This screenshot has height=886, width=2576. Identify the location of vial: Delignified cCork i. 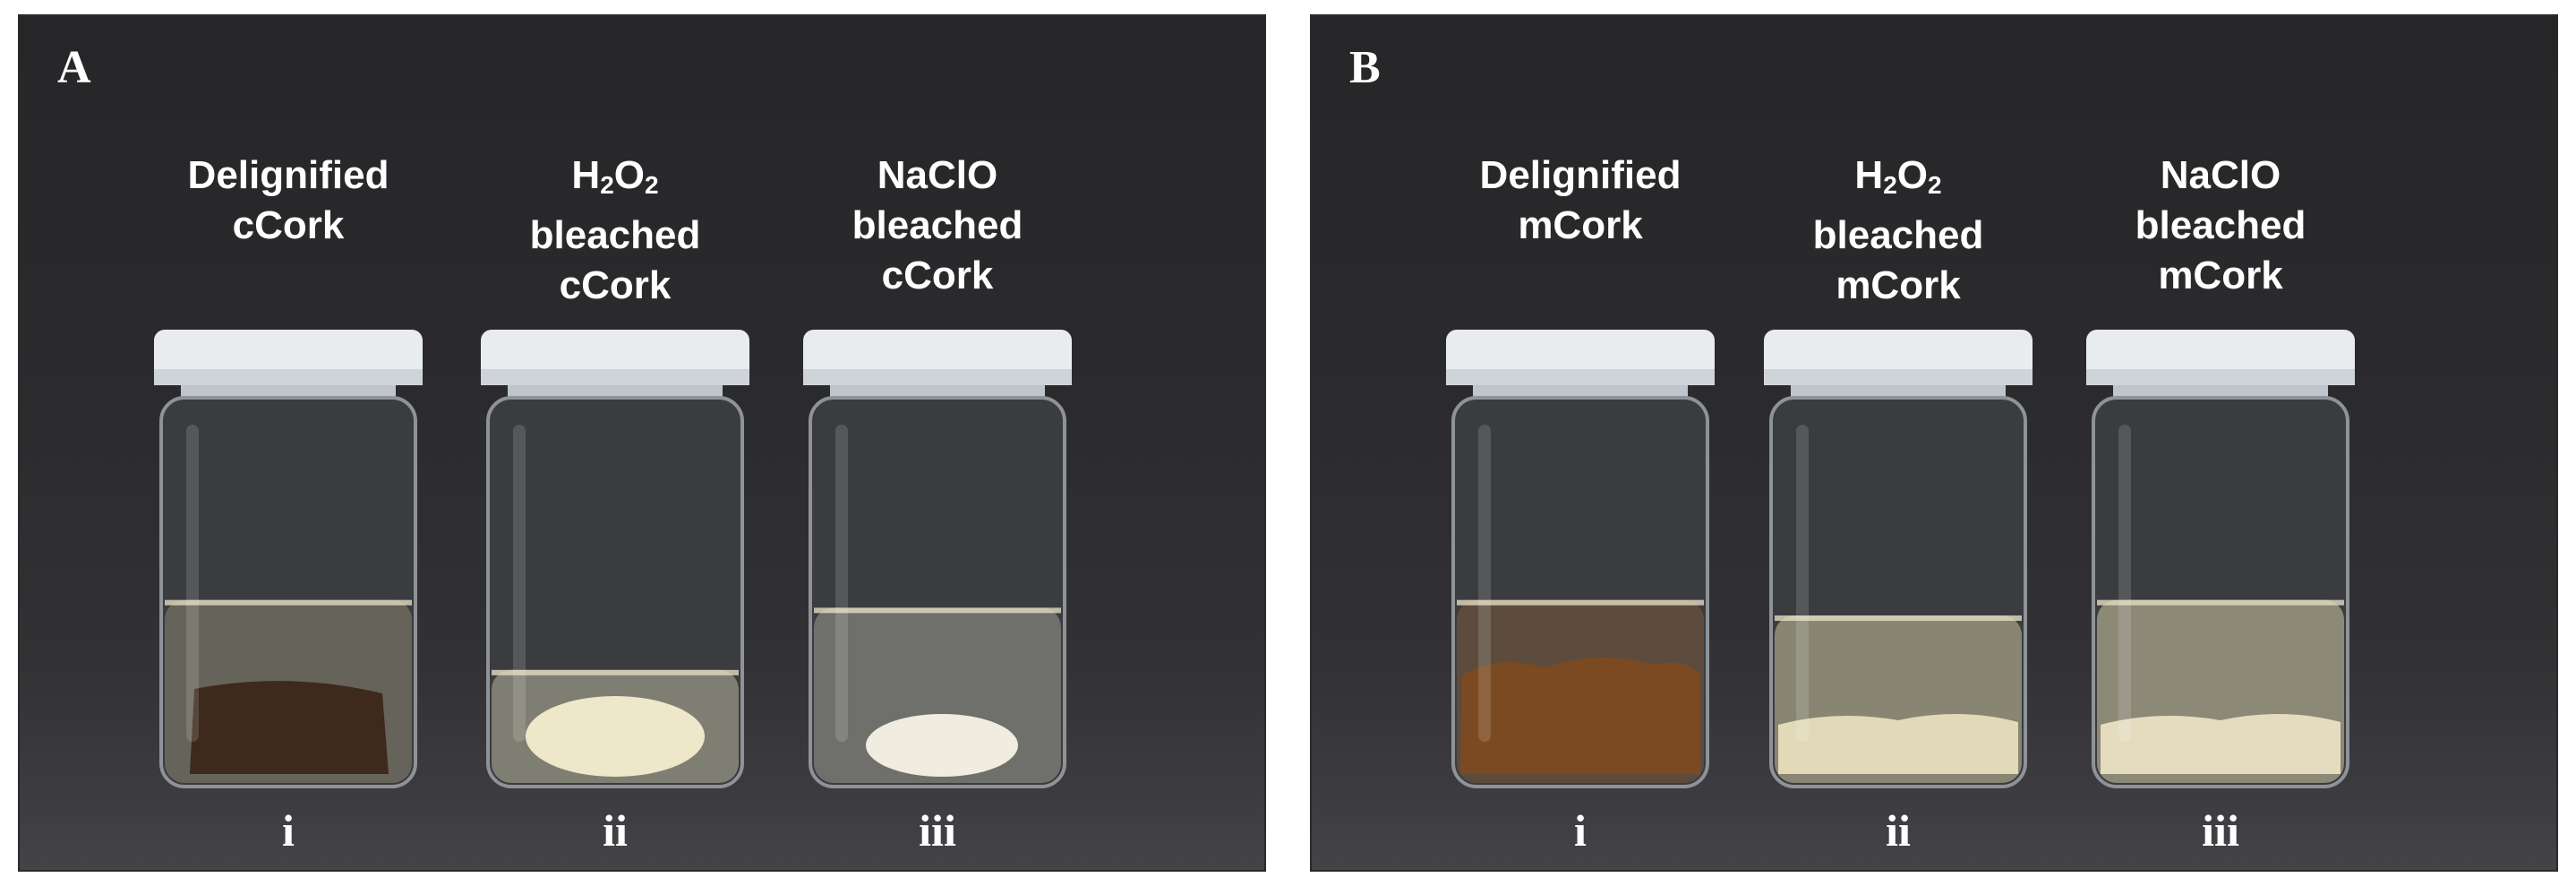
(288, 503).